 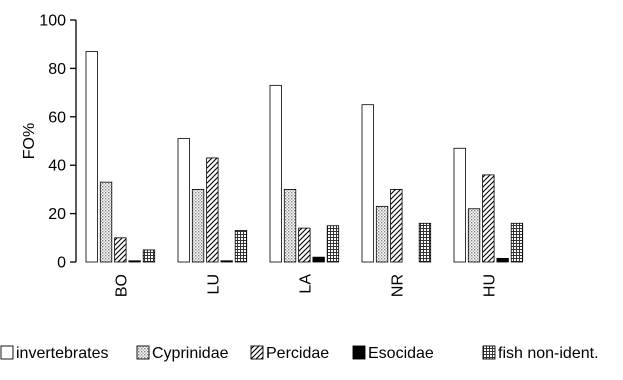 I want to click on bar-hu-esocidae, so click(x=502, y=260).